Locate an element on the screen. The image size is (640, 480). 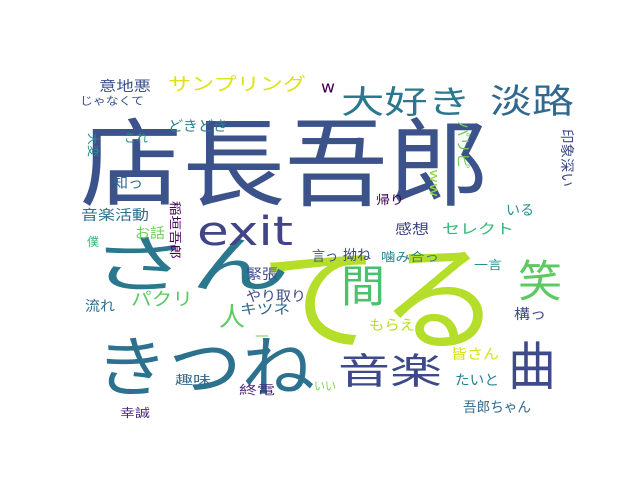
word-2: てる is located at coordinates (380, 300).